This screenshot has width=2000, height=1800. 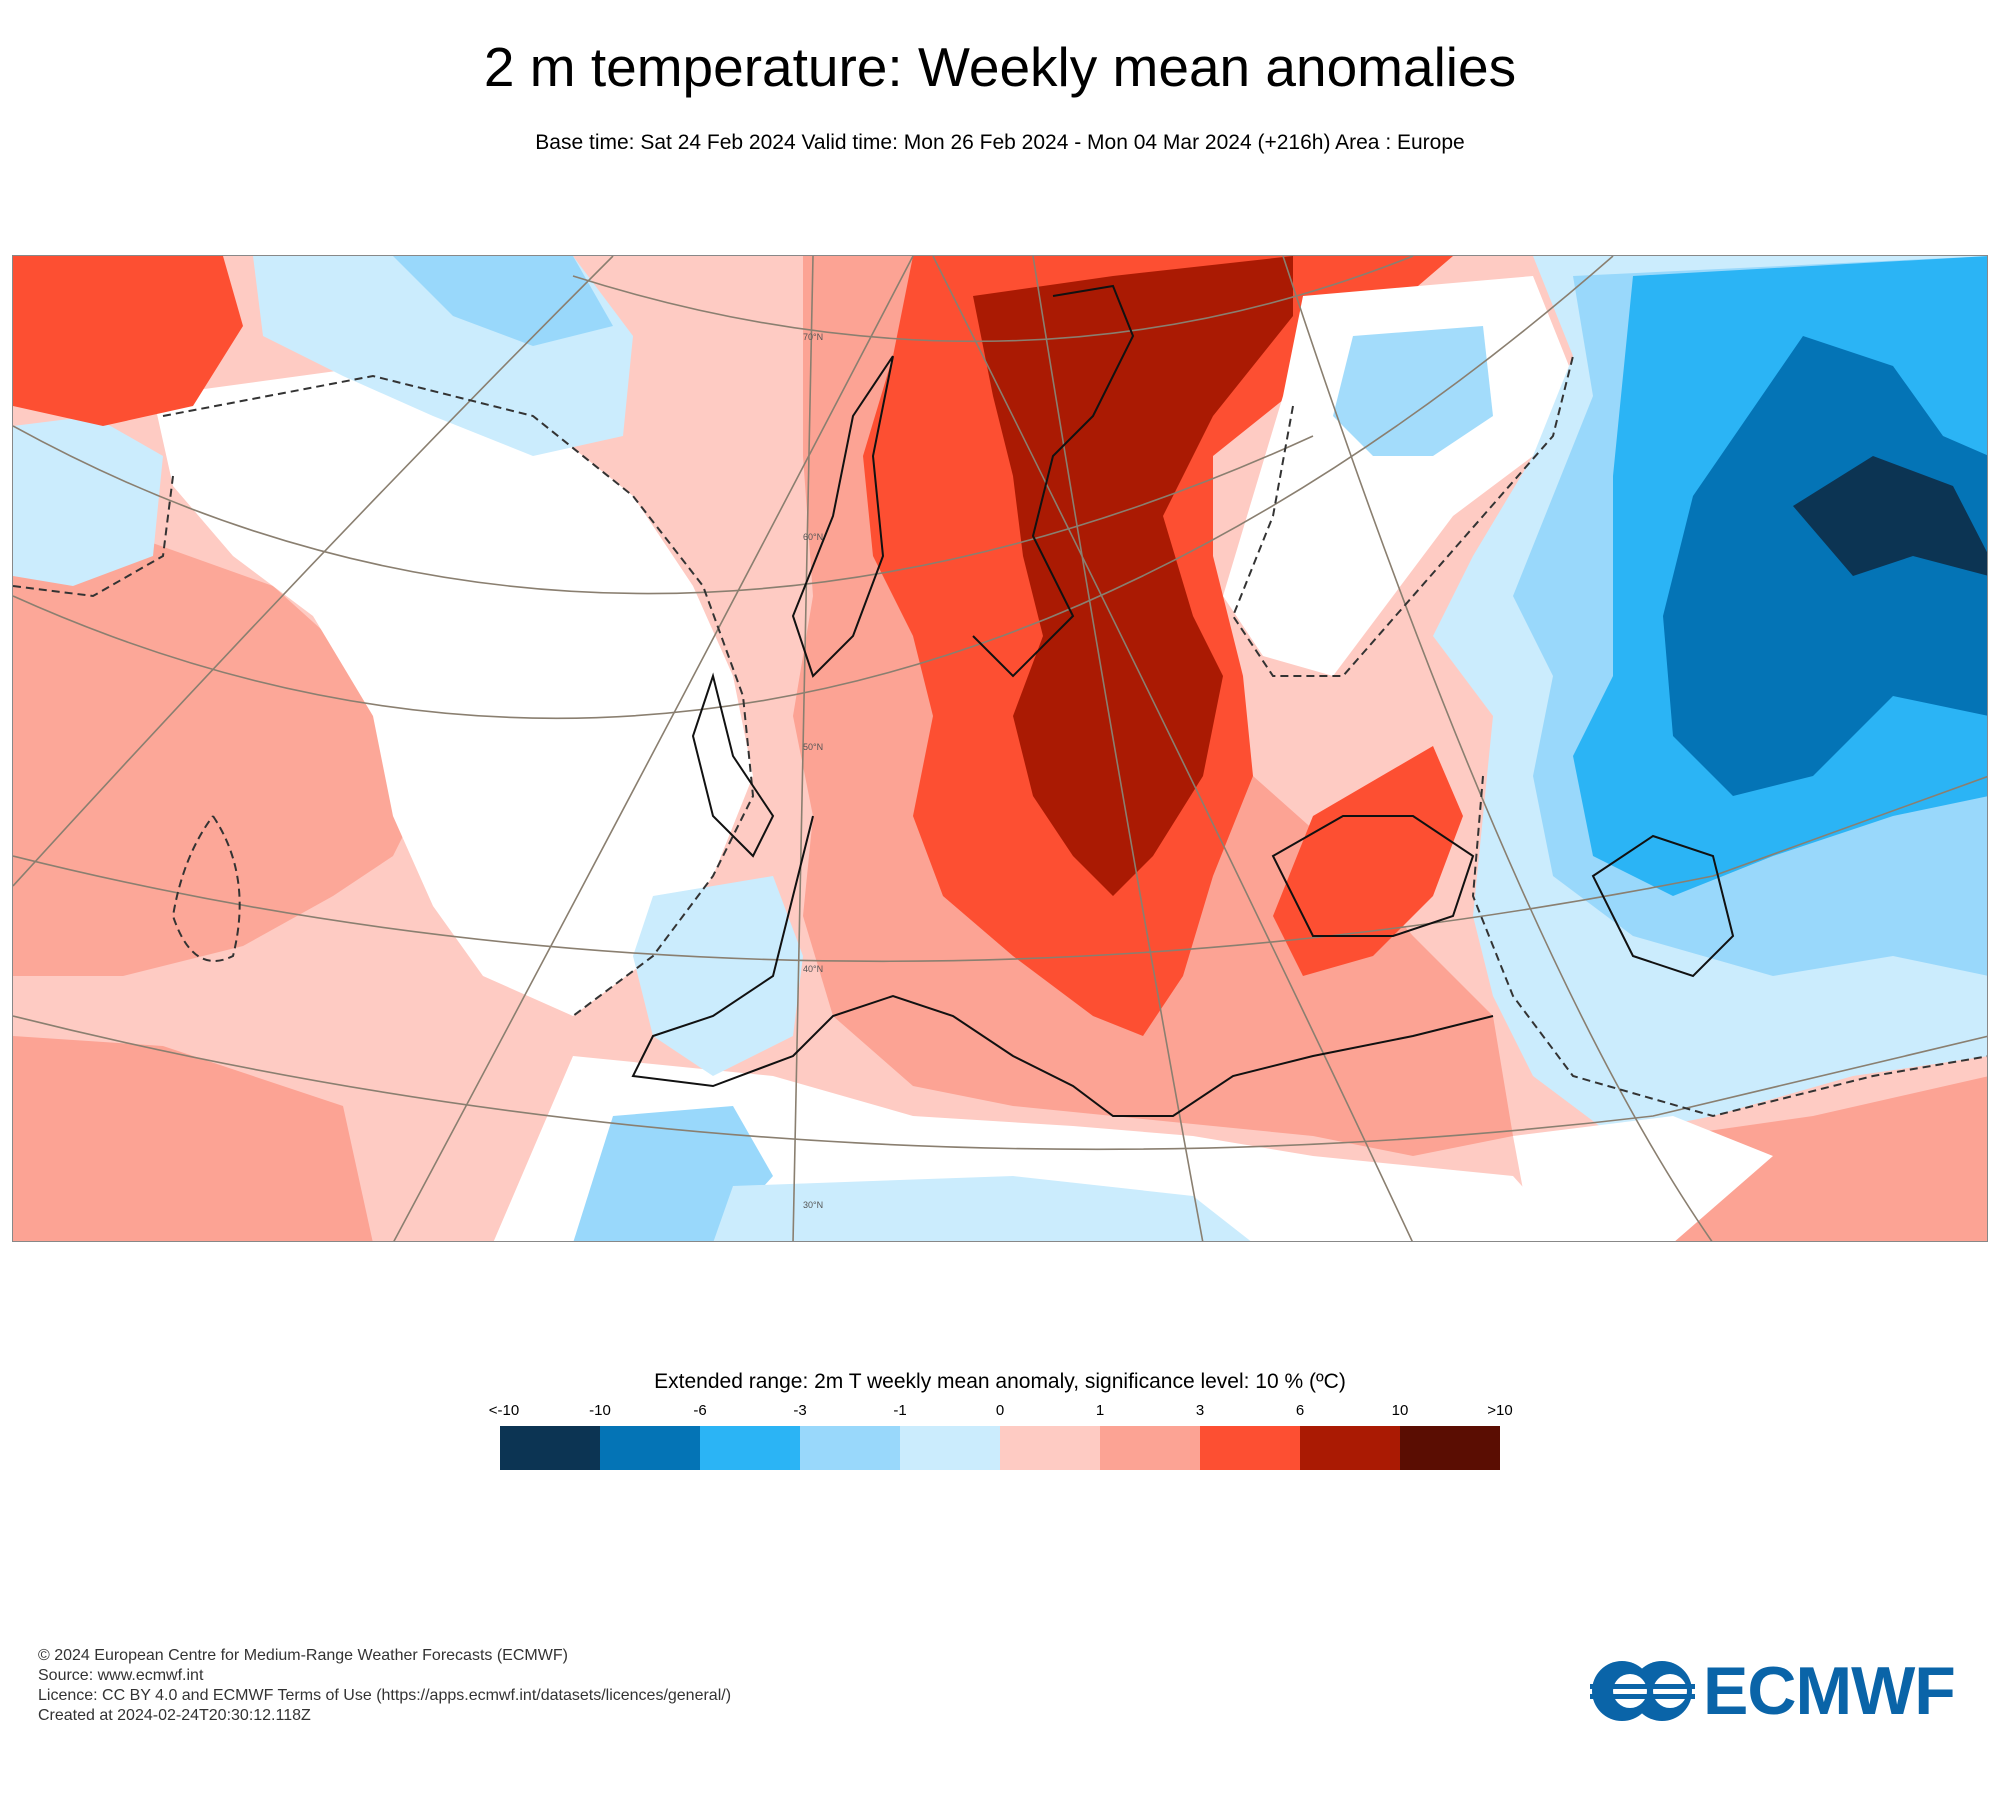 I want to click on legend-tick: -6, so click(x=700, y=1410).